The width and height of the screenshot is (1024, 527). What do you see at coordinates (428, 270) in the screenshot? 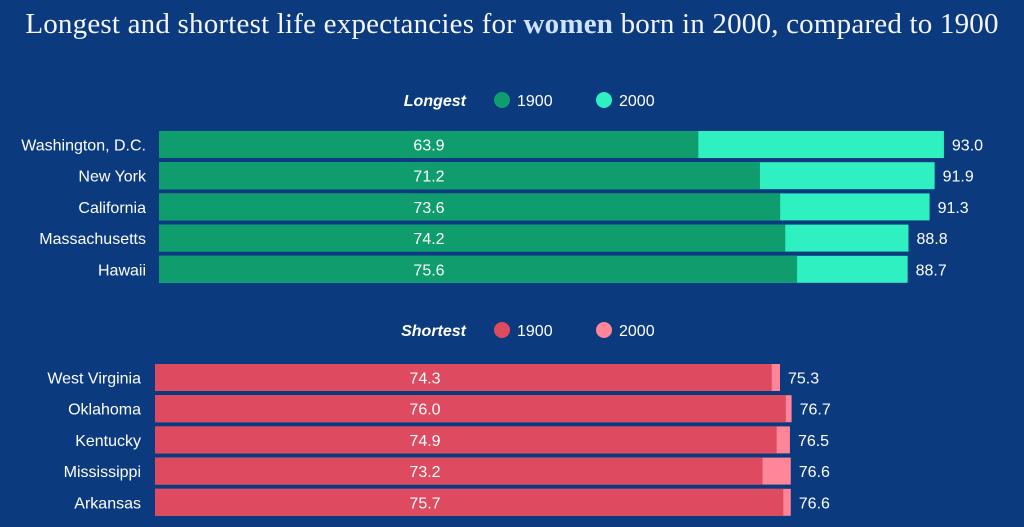
I see `value-1900-hawaii: 75.6` at bounding box center [428, 270].